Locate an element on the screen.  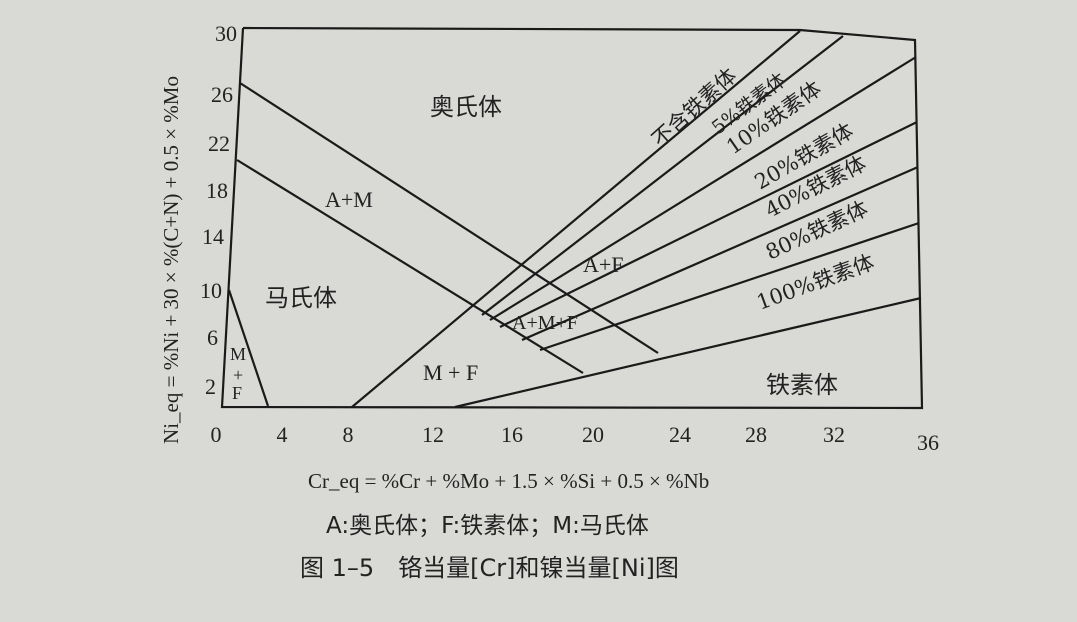
boundary-mf-triangle is located at coordinates (248, 348).